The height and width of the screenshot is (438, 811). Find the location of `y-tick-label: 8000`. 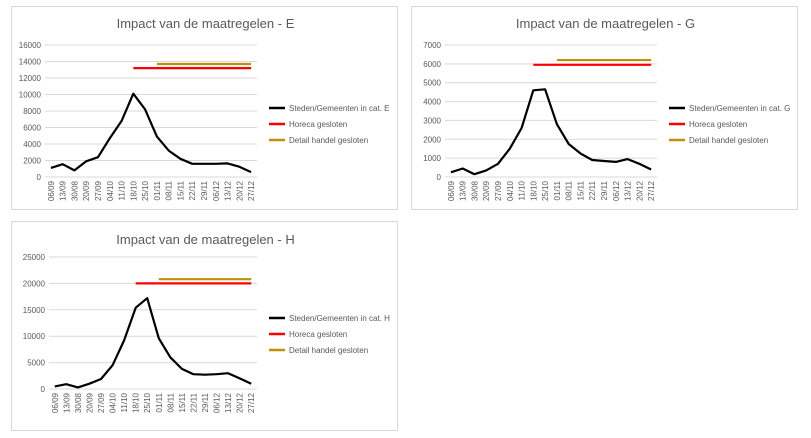

y-tick-label: 8000 is located at coordinates (32, 111).